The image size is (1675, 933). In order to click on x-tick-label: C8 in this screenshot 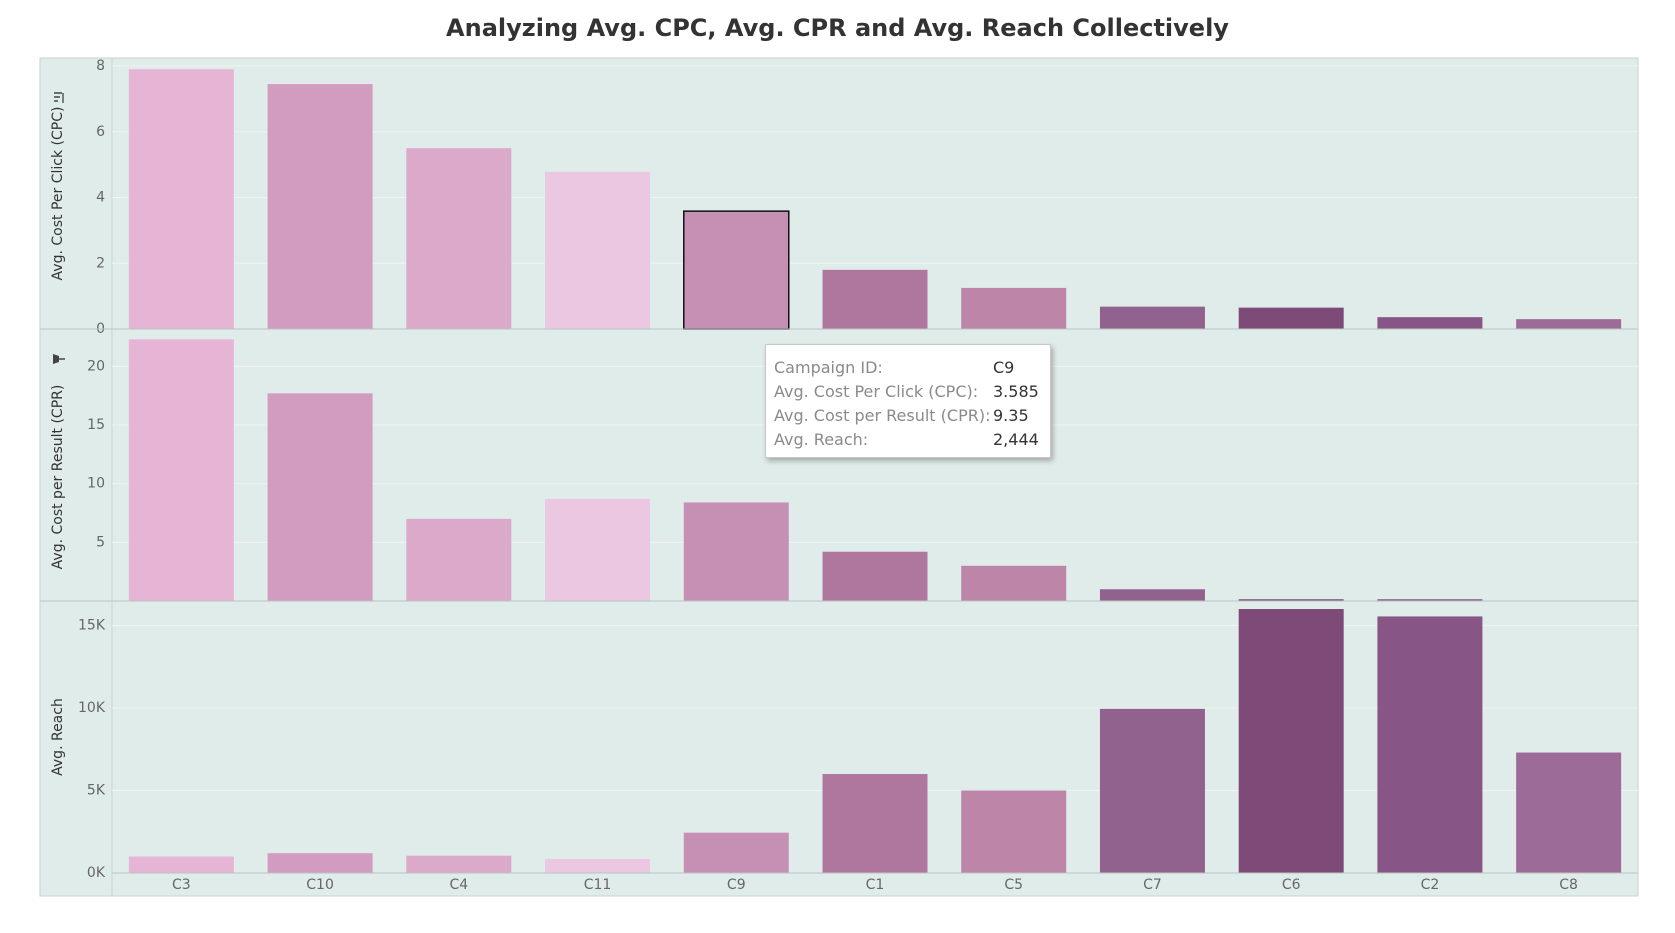, I will do `click(1568, 885)`.